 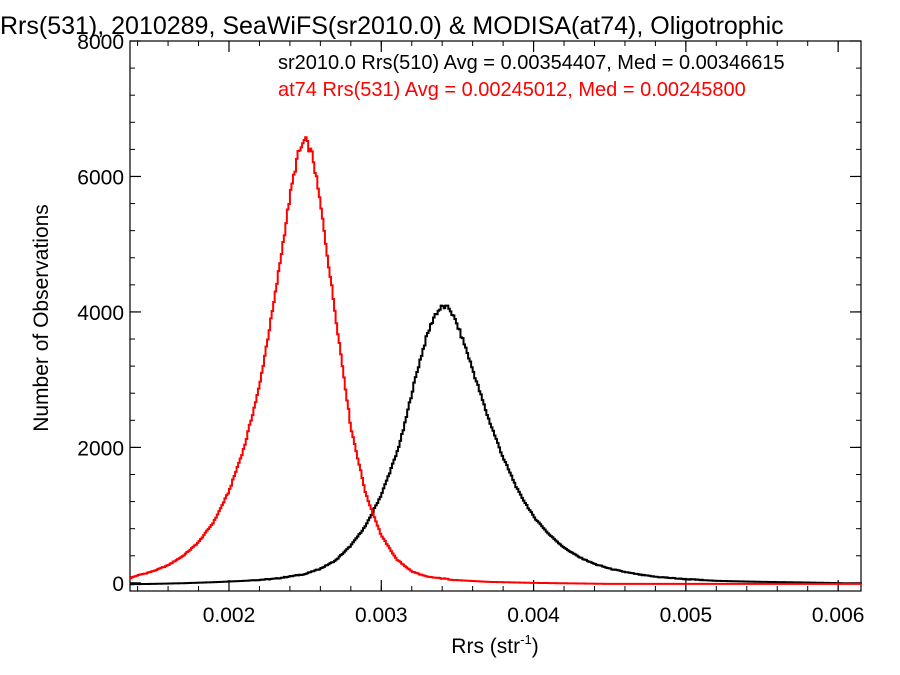 I want to click on x-axis-title-main: Rrs (str, so click(x=485, y=646).